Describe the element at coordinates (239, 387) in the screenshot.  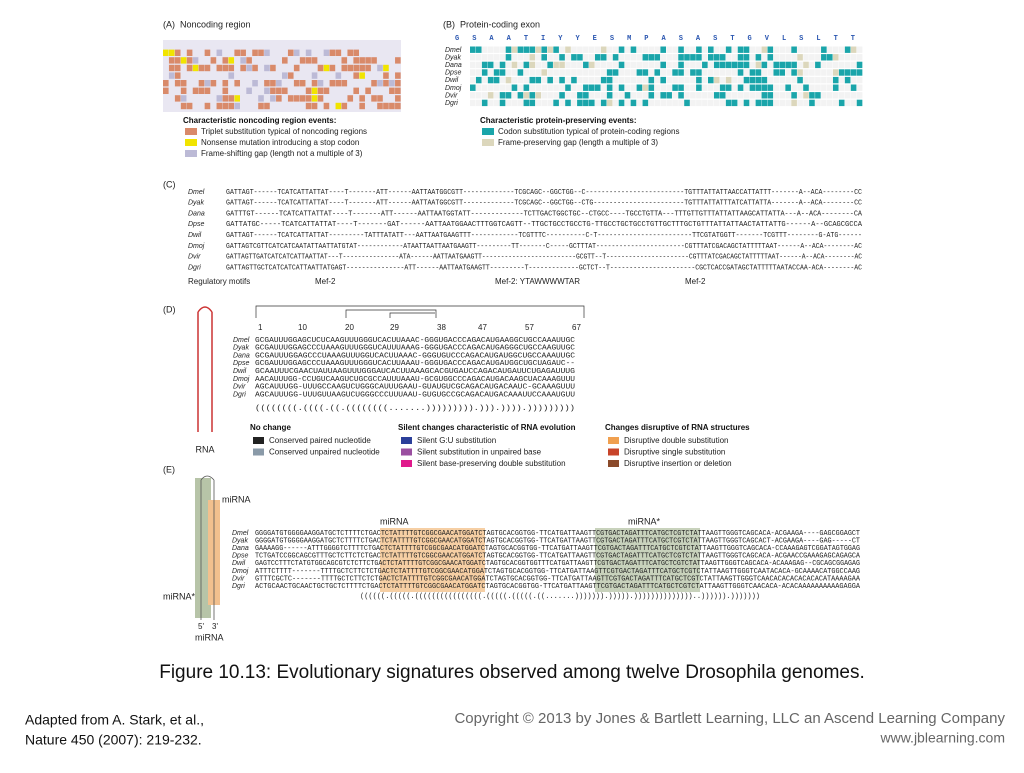
I see `species-name: Dvir` at that location.